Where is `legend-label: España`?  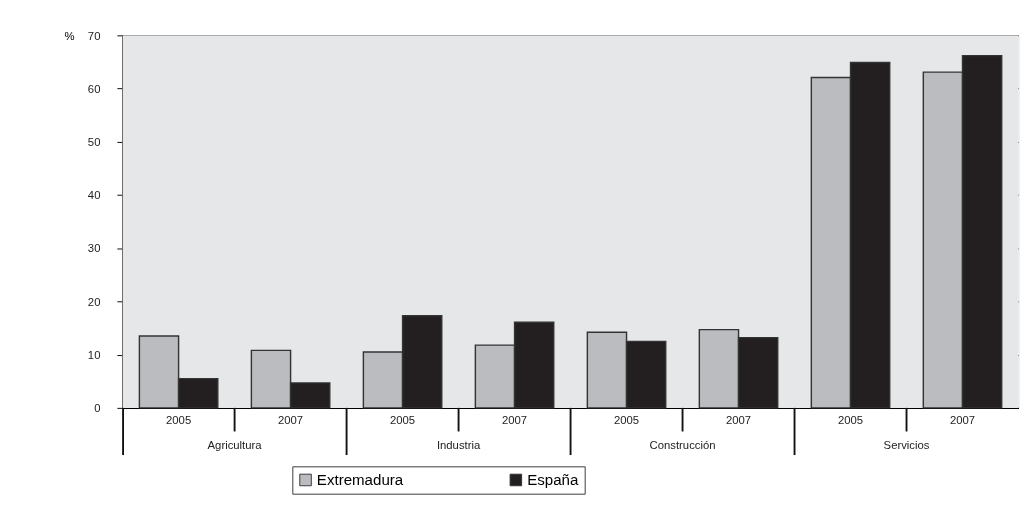 legend-label: España is located at coordinates (553, 479).